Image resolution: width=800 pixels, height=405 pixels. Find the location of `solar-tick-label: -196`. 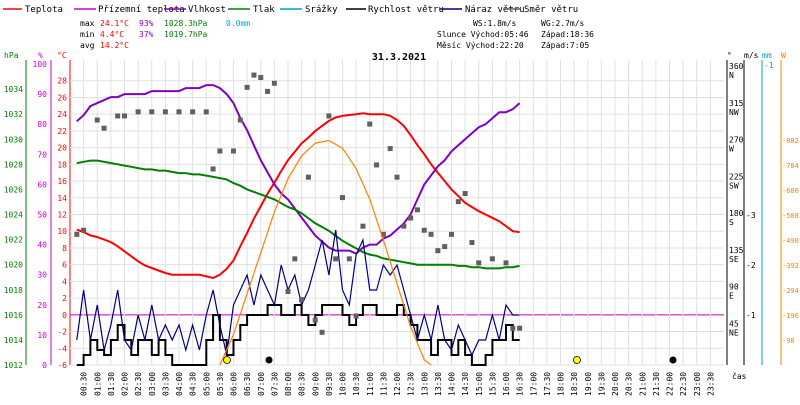

solar-tick-label: -196 is located at coordinates (790, 316).